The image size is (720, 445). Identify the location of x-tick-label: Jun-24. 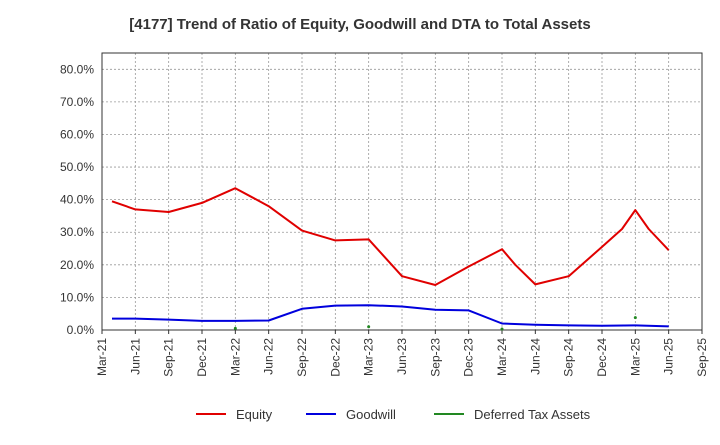
(535, 356).